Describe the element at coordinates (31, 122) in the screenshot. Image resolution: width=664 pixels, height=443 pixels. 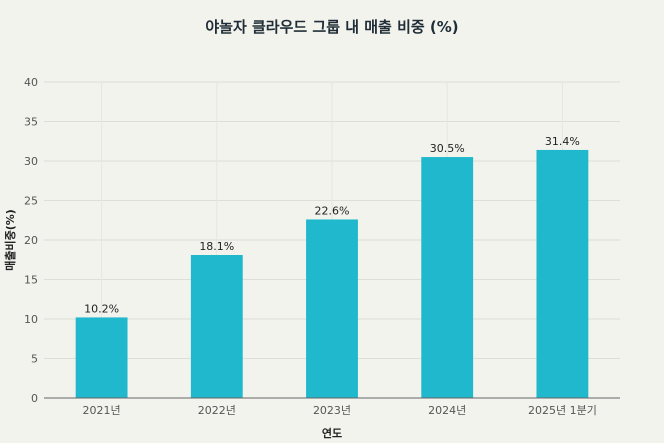
I see `y-tick-label: 35` at that location.